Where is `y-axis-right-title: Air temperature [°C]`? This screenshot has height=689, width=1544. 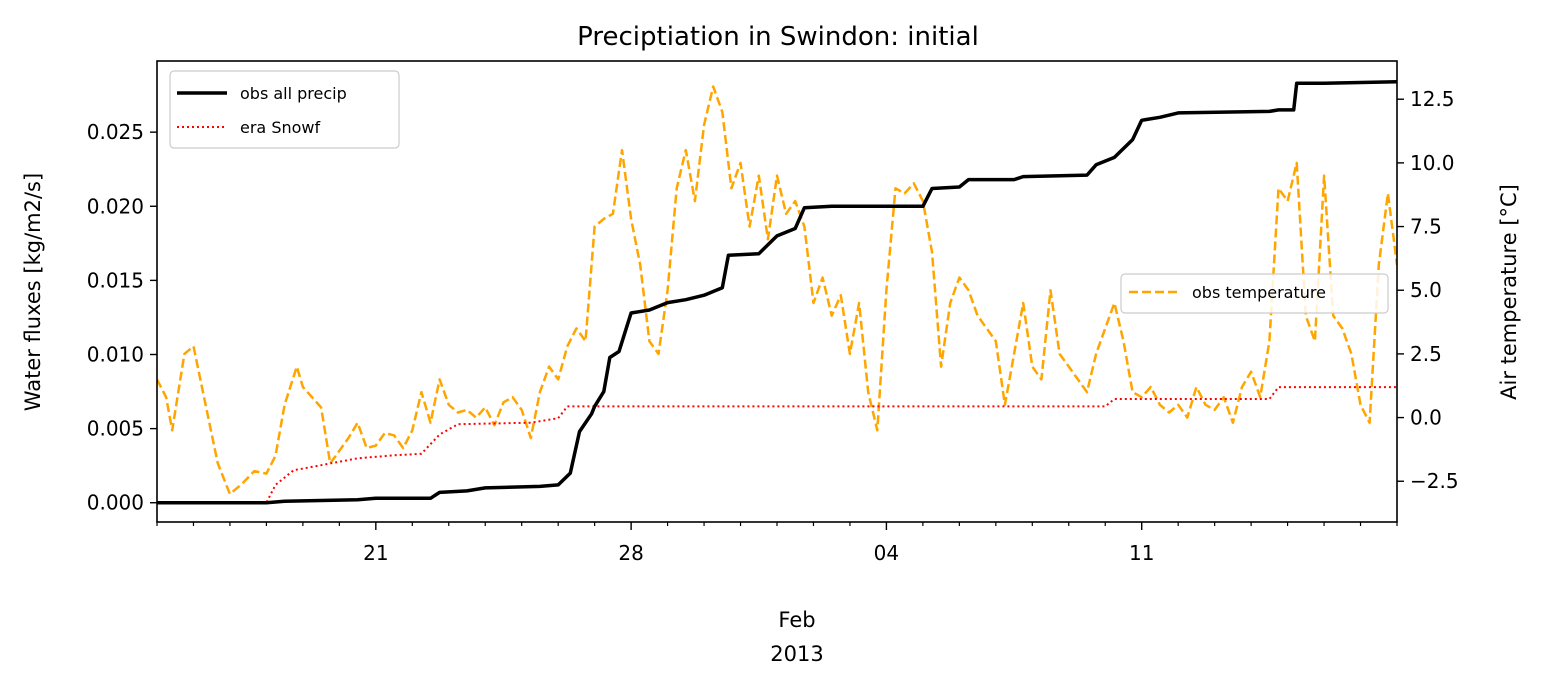 y-axis-right-title: Air temperature [°C] is located at coordinates (1509, 292).